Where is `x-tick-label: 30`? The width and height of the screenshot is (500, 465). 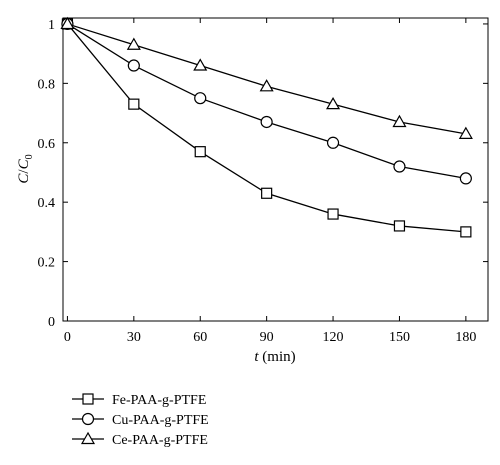
x-tick-label: 30 is located at coordinates (134, 337).